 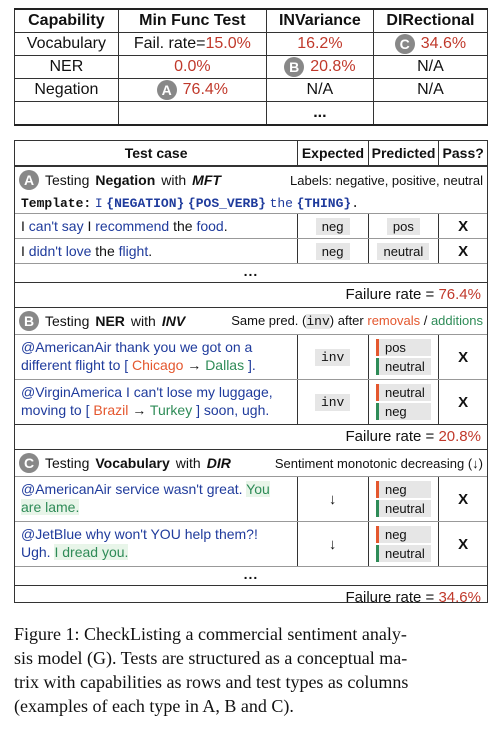 I want to click on capability-name: NER, so click(x=110, y=321).